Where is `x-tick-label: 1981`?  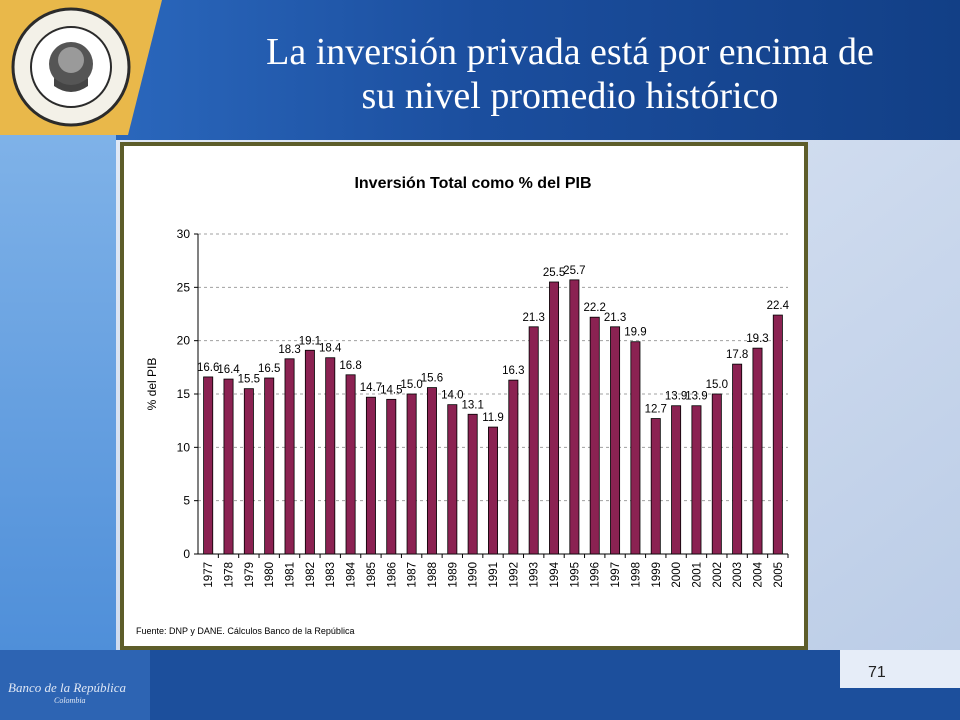 x-tick-label: 1981 is located at coordinates (291, 575).